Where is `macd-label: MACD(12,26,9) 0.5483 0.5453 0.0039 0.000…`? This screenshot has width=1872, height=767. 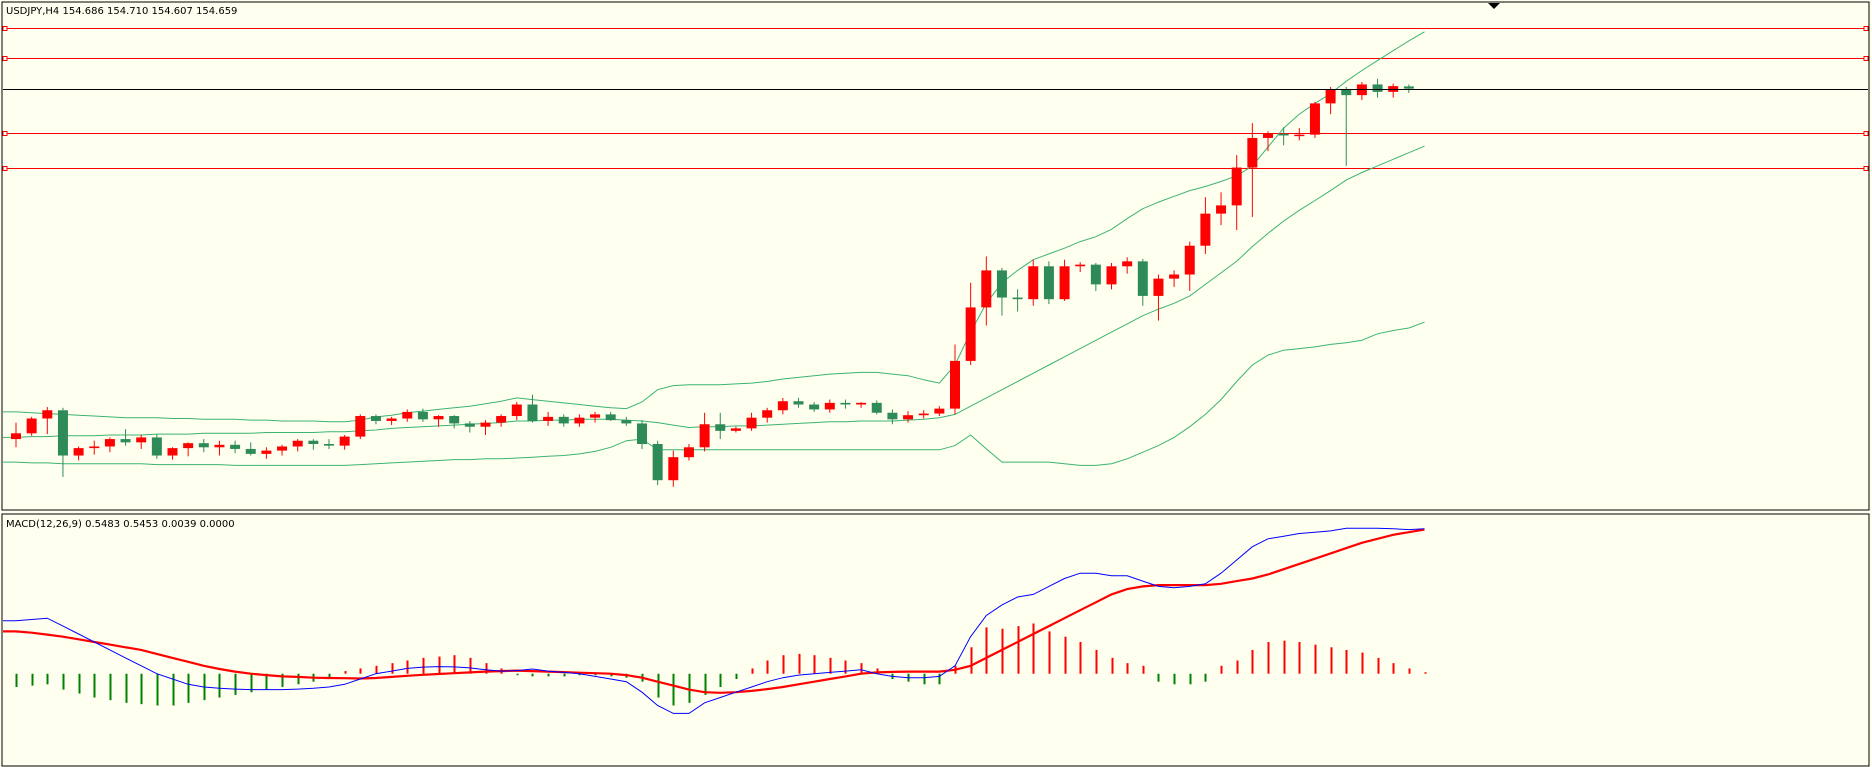
macd-label: MACD(12,26,9) 0.5483 0.5453 0.0039 0.000… is located at coordinates (120, 524).